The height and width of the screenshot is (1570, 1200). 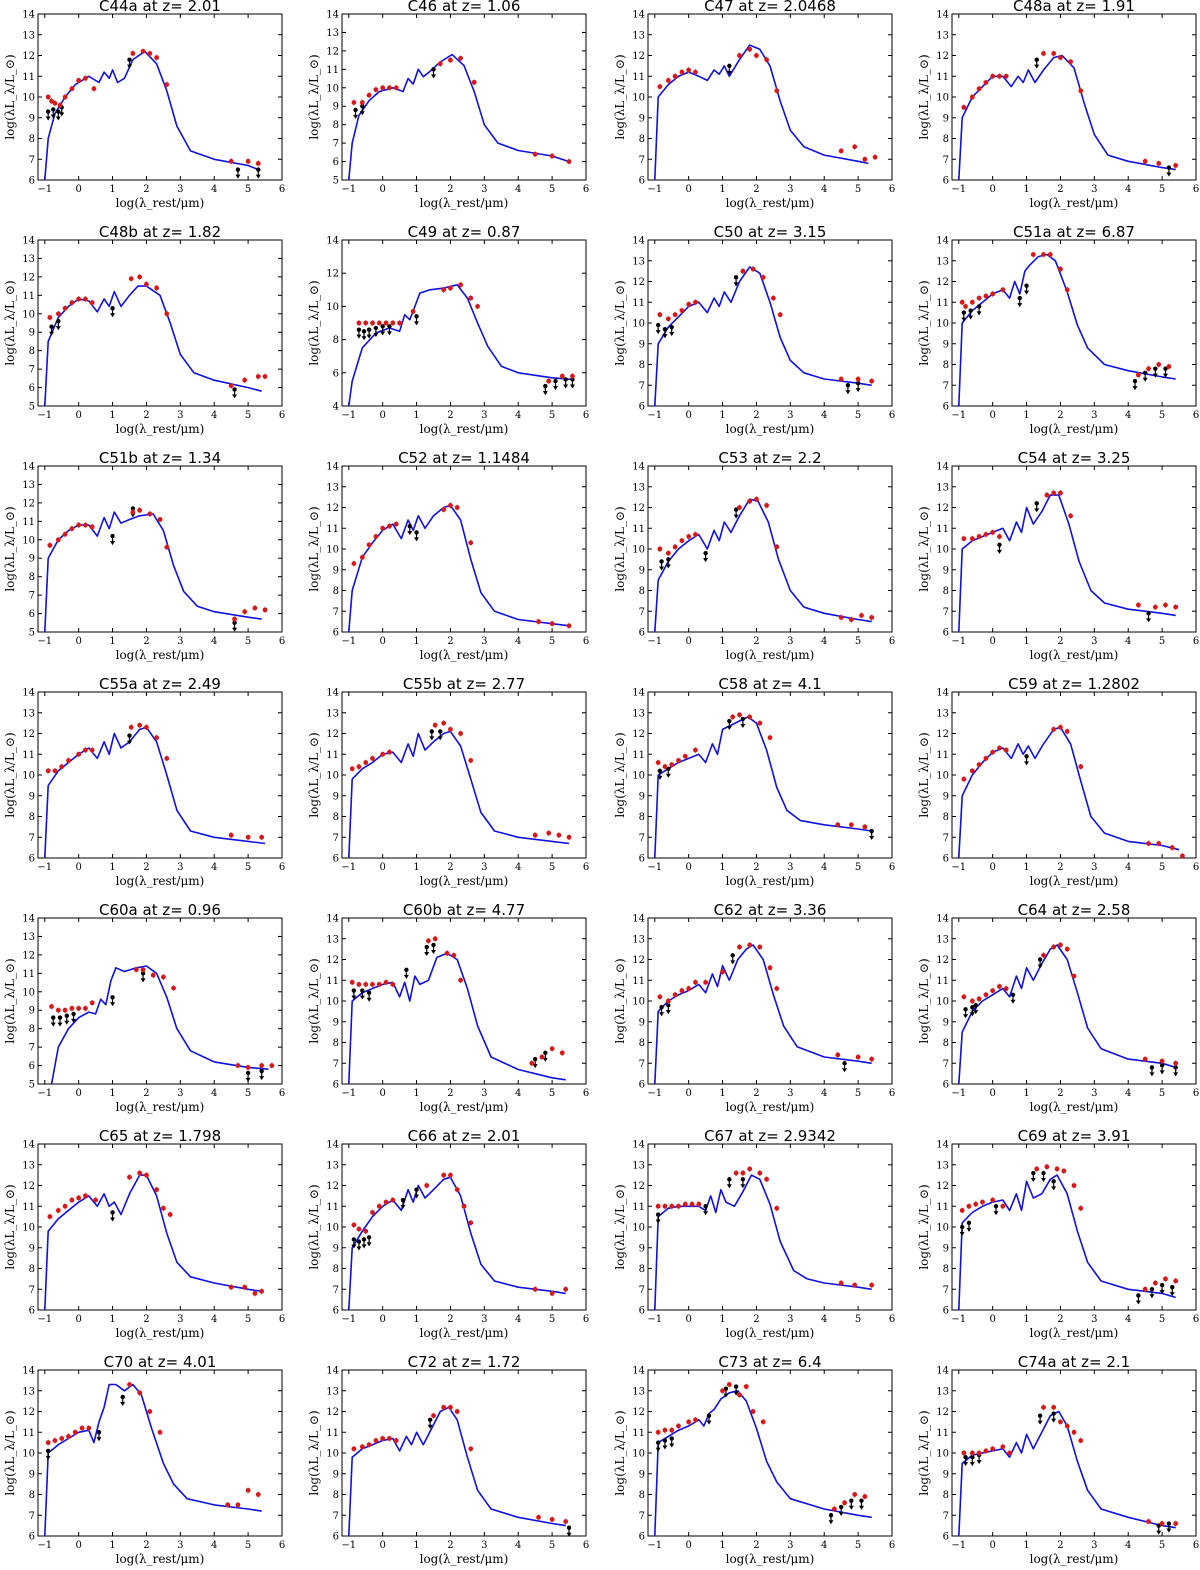 I want to click on x-tick-label: 0, so click(x=78, y=415).